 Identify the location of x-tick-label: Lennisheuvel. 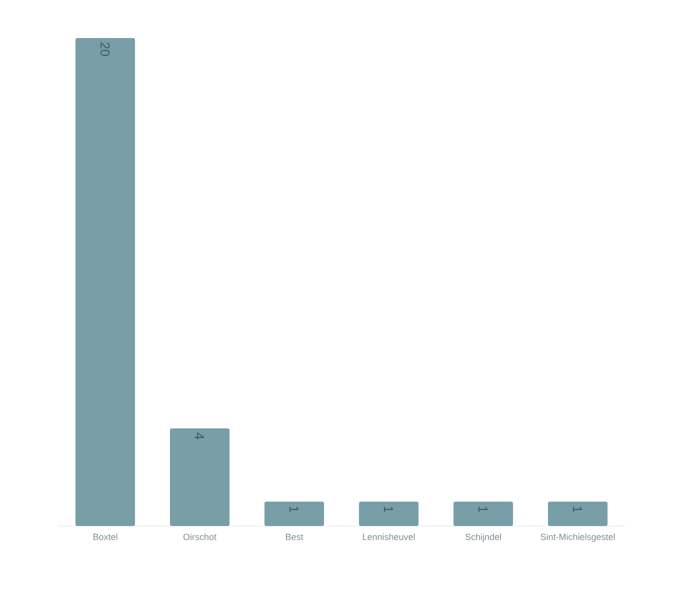
(389, 537).